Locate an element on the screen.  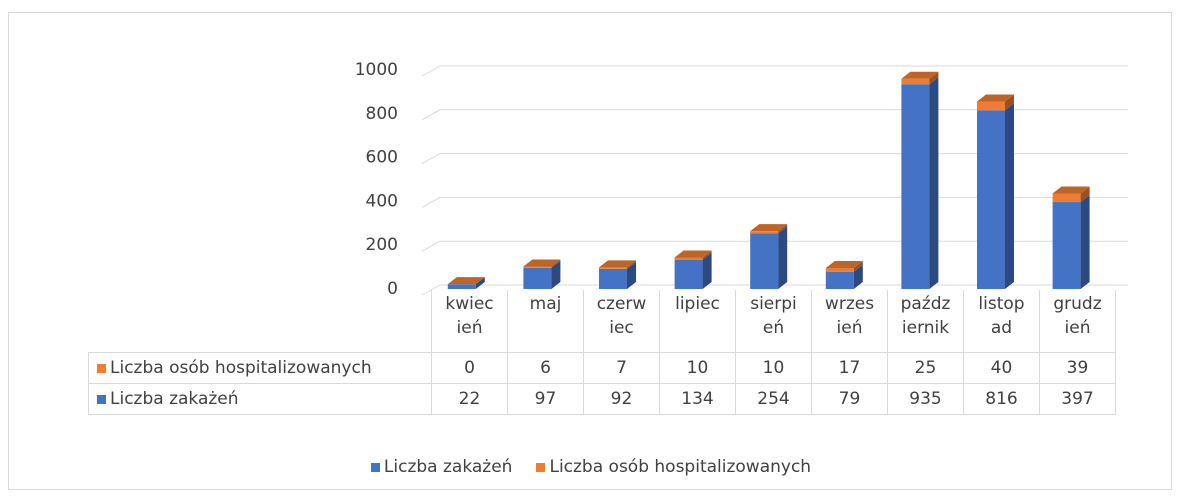
value-cell: 39 is located at coordinates (1077, 368).